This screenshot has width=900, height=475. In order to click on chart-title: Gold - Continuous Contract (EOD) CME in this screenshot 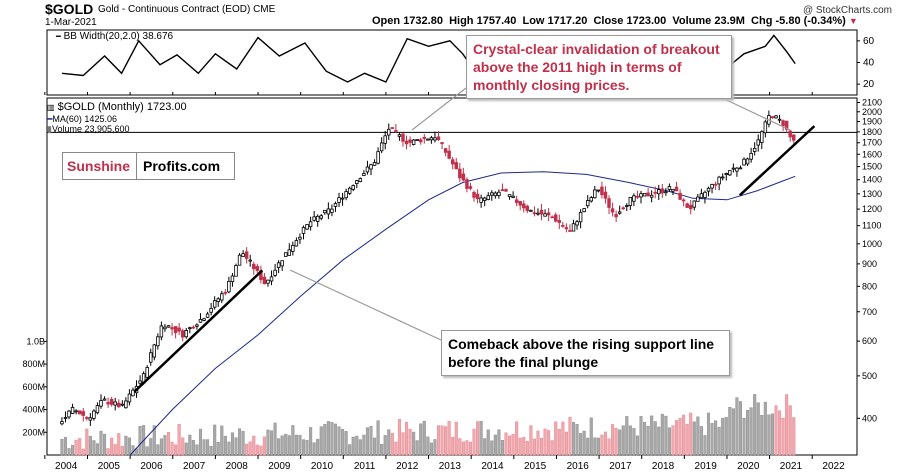, I will do `click(186, 9)`.